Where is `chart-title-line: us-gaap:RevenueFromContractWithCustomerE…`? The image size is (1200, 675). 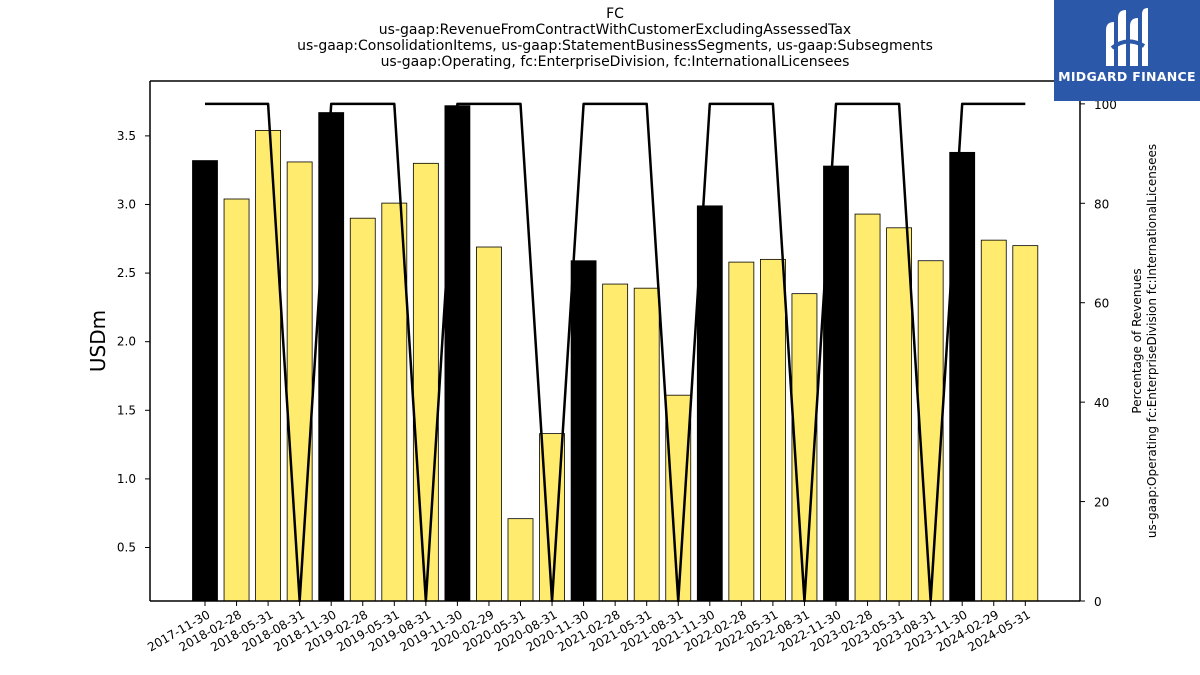
chart-title-line: us-gaap:RevenueFromContractWithCustomerE… is located at coordinates (615, 30).